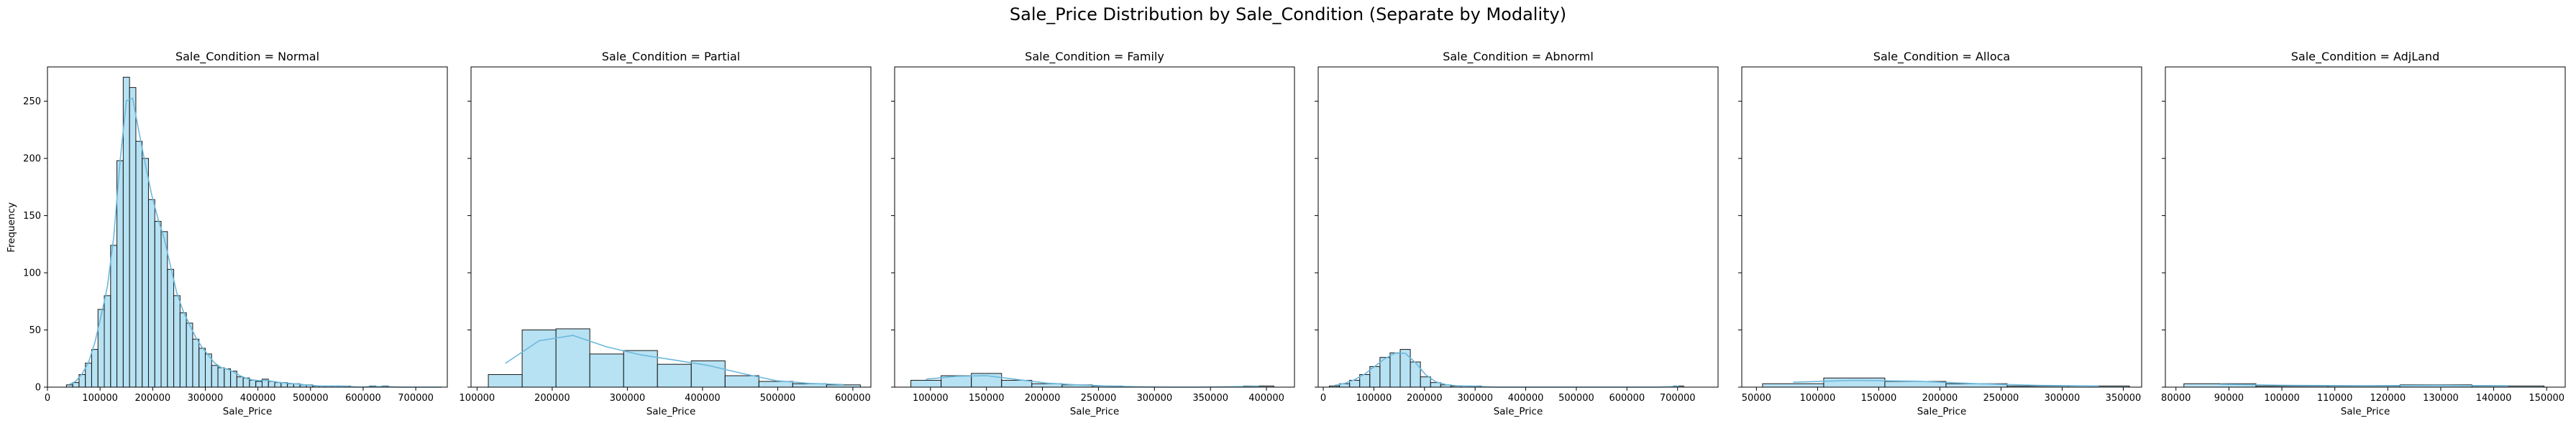  Describe the element at coordinates (2441, 398) in the screenshot. I see `x-tick-label: 130000` at that location.